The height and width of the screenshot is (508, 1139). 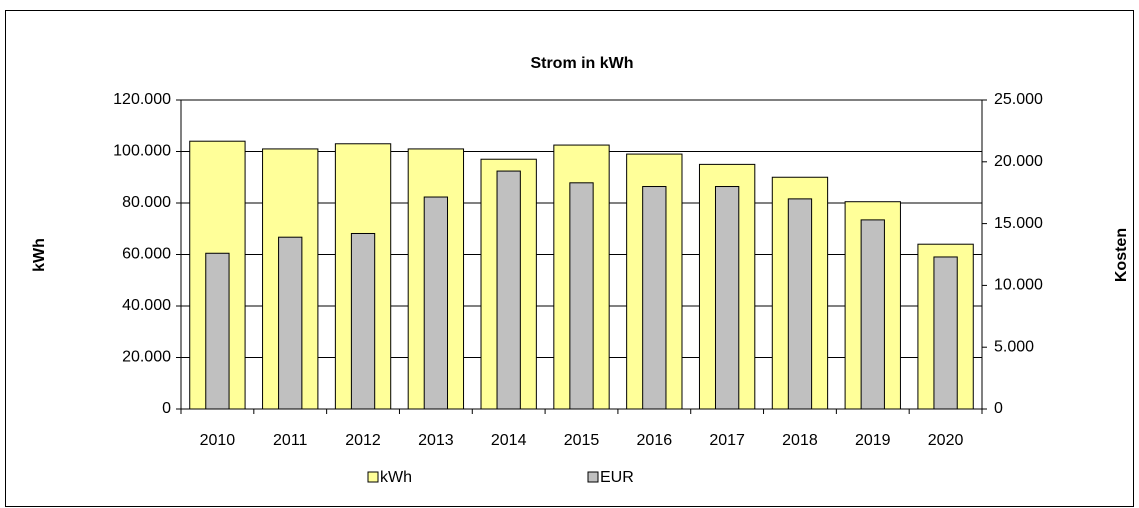 I want to click on y2-tick-label: 10.000, so click(x=1018, y=285).